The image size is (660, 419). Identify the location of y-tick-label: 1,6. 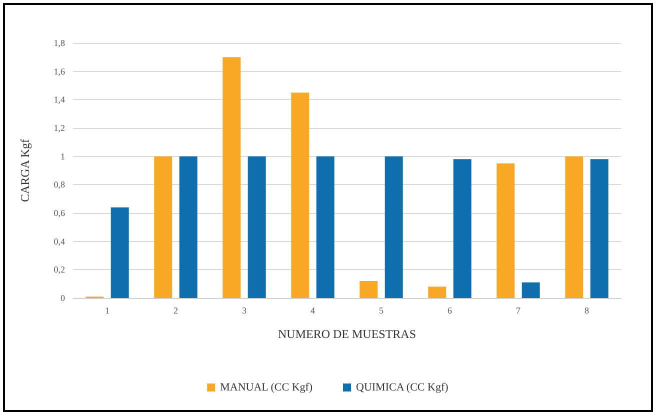
(60, 71).